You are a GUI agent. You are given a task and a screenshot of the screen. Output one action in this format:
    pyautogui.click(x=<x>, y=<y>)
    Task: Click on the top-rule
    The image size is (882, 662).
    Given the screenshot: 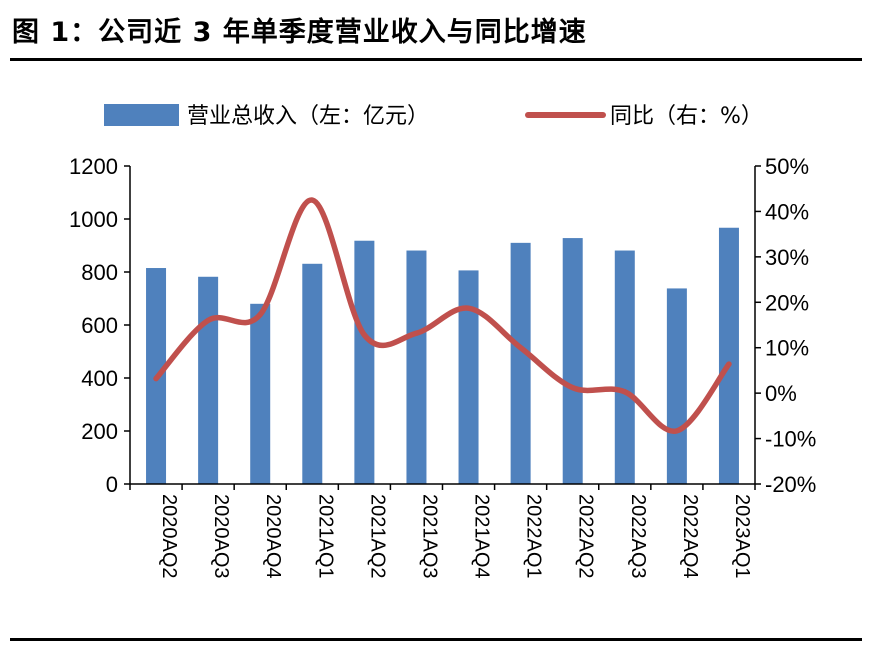 What is the action you would take?
    pyautogui.click(x=436, y=59)
    